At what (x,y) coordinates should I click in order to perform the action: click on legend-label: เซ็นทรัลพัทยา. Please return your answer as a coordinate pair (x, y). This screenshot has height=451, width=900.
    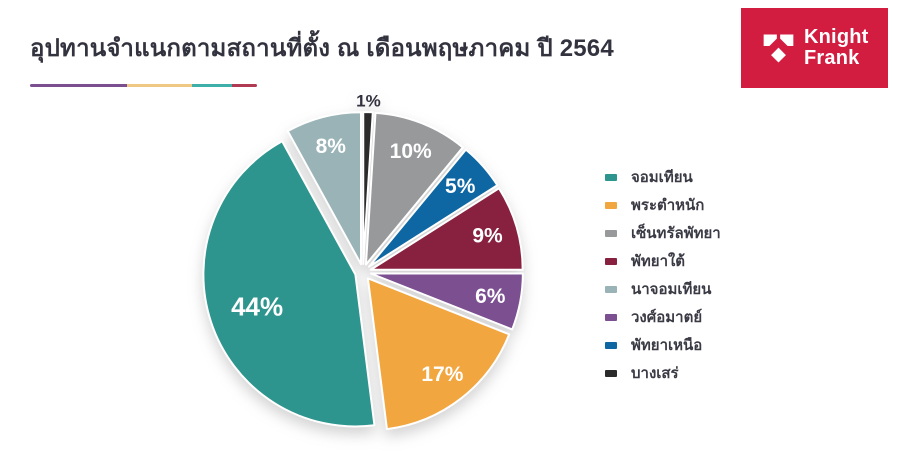
    Looking at the image, I should click on (676, 233).